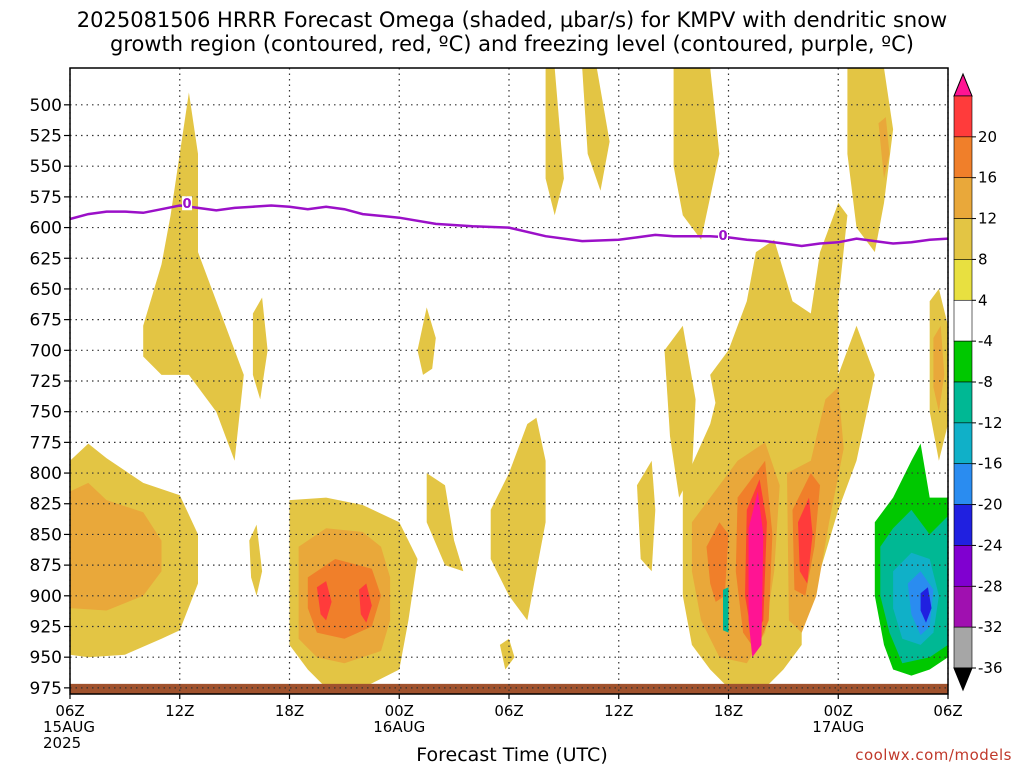 The image size is (1024, 768). What do you see at coordinates (990, 627) in the screenshot?
I see `colorbar-label: -32` at bounding box center [990, 627].